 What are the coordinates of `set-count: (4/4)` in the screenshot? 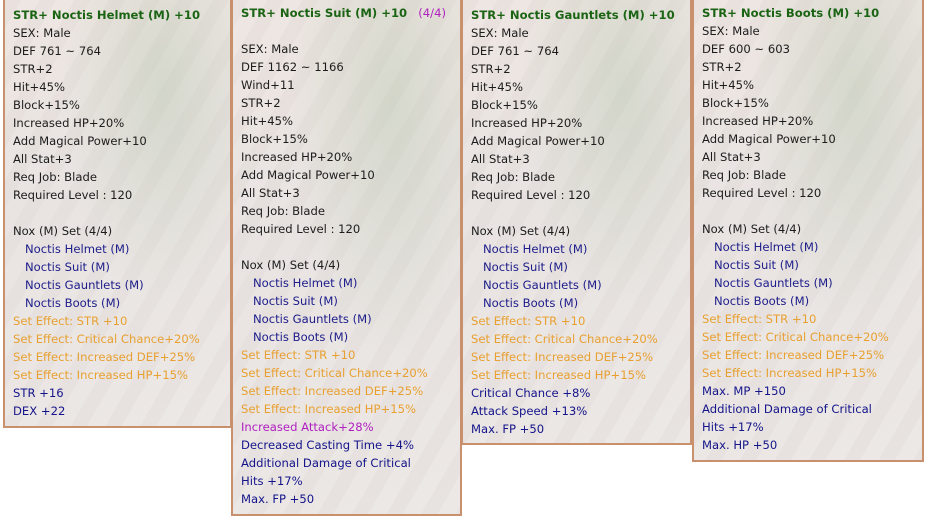 It's located at (432, 13).